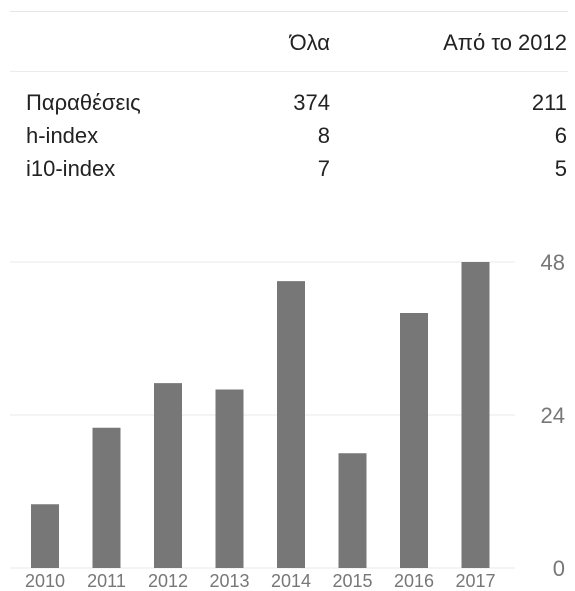 This screenshot has width=575, height=591. I want to click on y-tick-label: 24, so click(553, 415).